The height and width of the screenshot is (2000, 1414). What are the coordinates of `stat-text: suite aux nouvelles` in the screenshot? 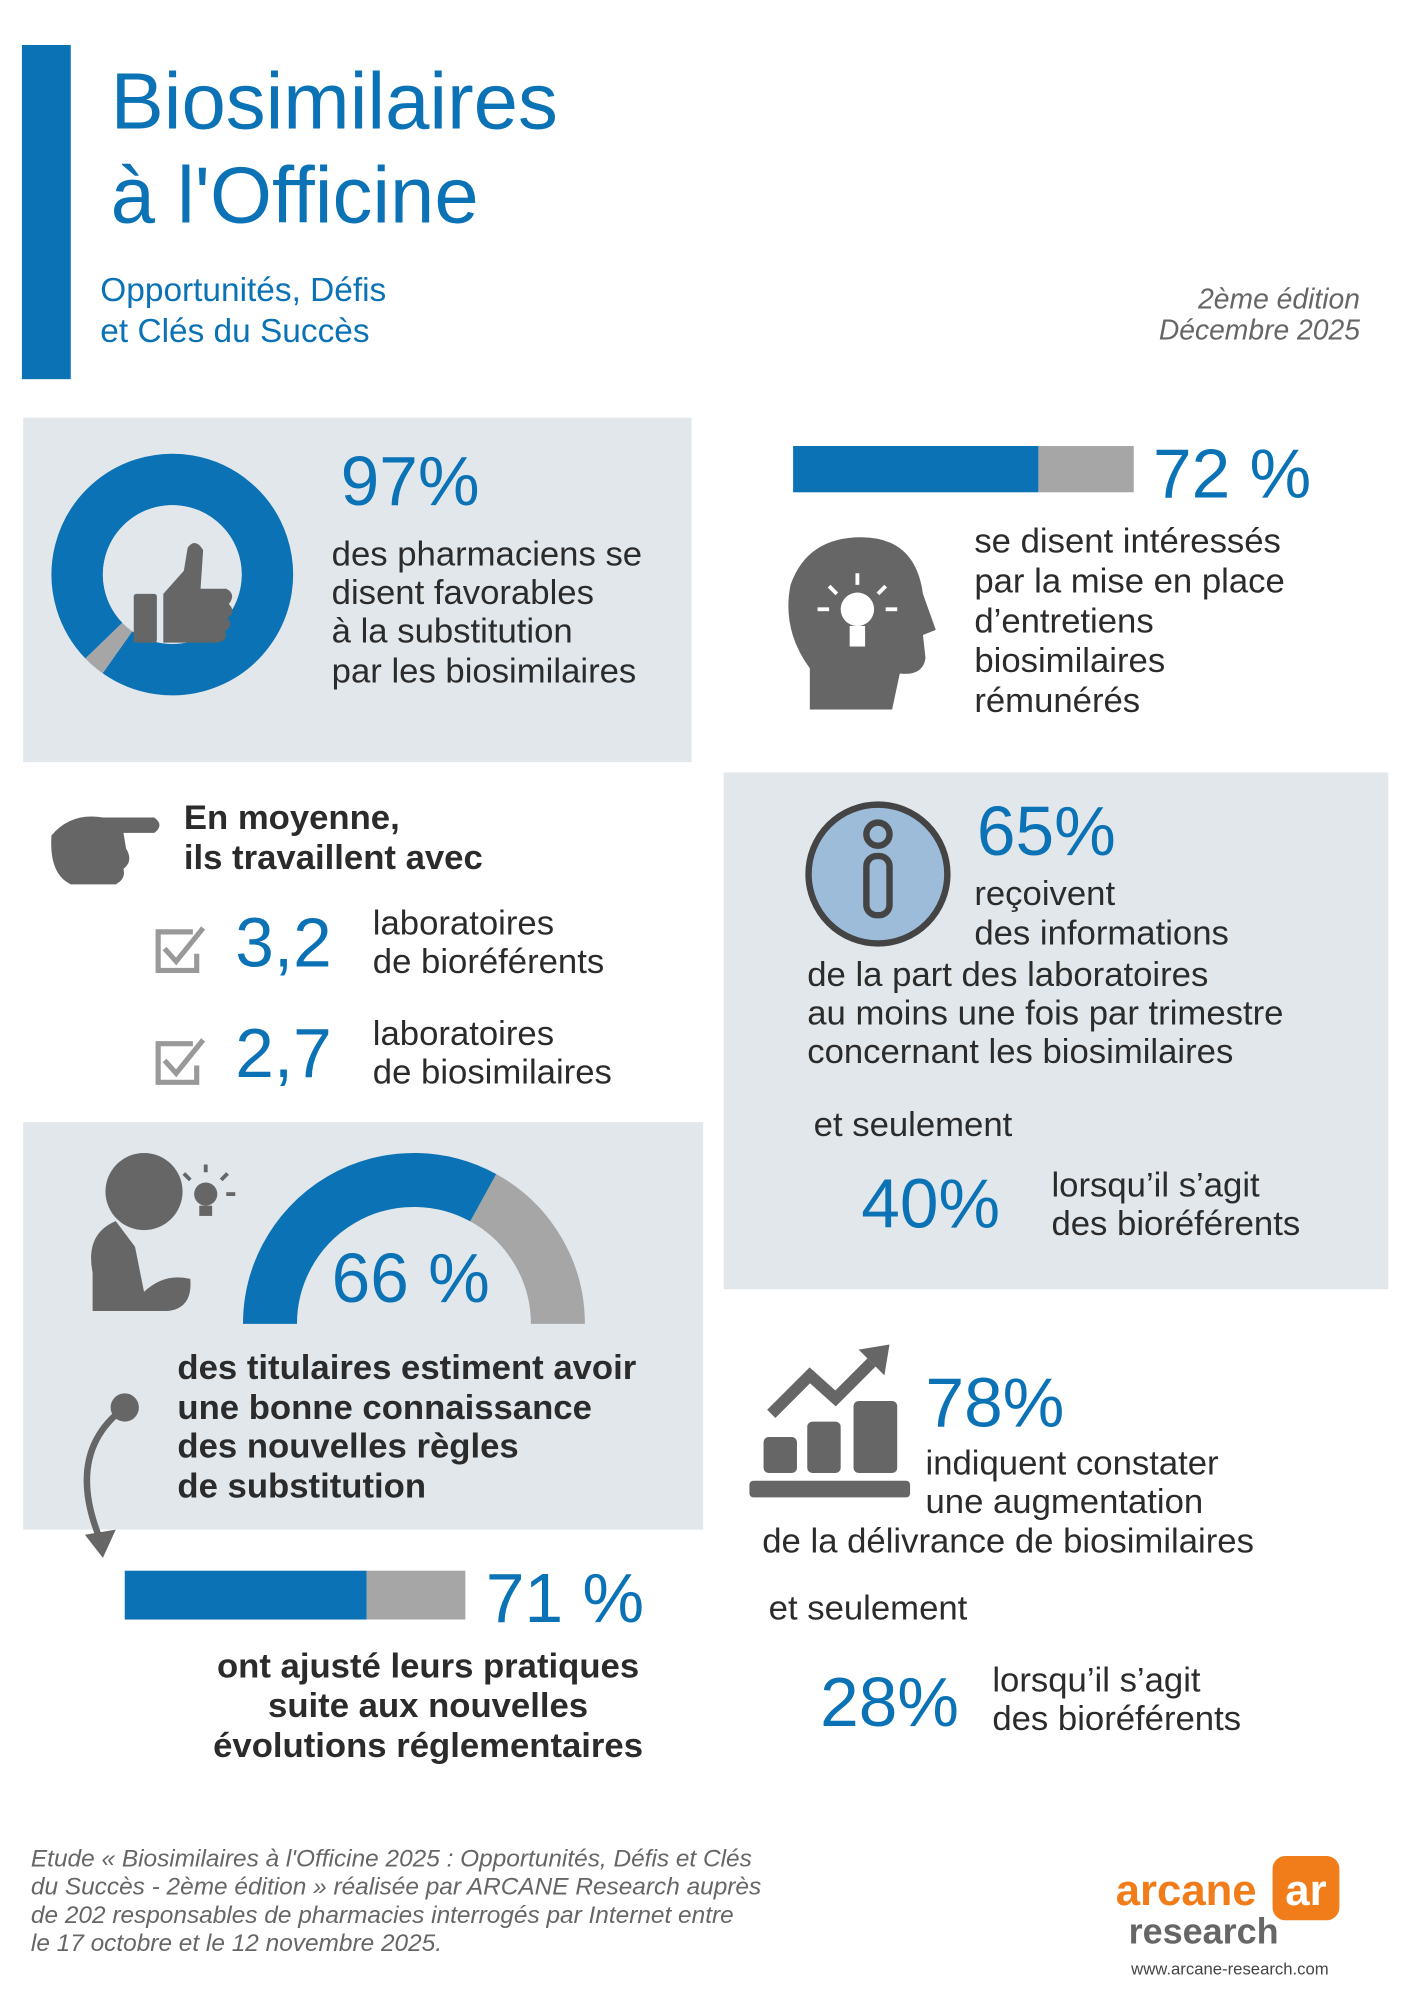 It's located at (428, 1706).